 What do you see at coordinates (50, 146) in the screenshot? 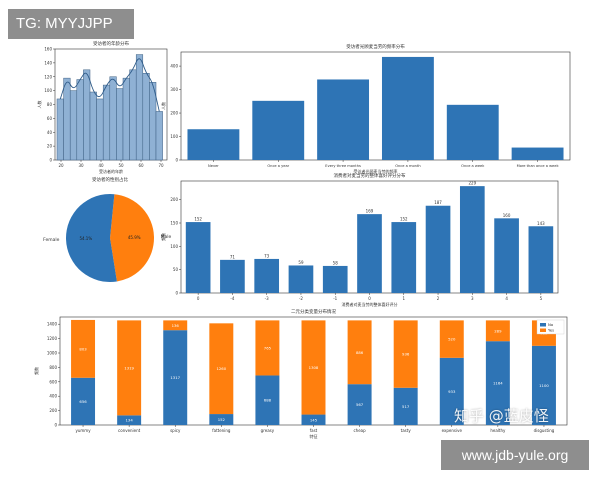
I see `y-tick-label: 20` at bounding box center [50, 146].